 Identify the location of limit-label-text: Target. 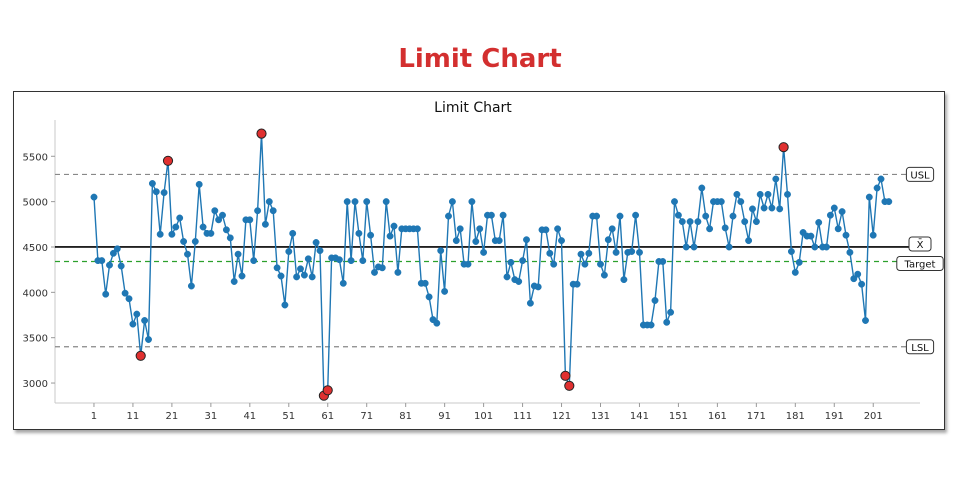
(920, 265).